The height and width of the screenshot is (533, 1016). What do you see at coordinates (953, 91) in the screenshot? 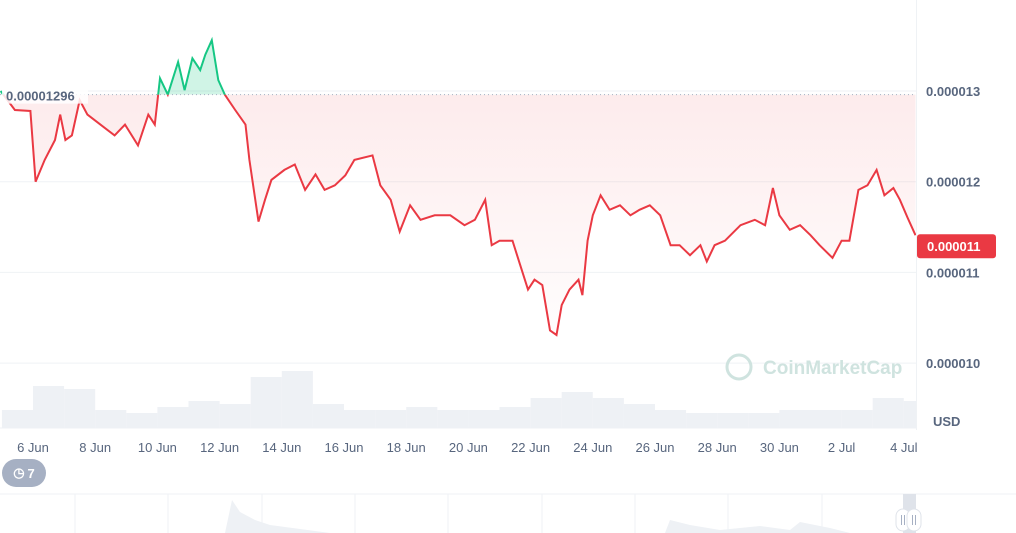
I see `y-tick-label: 0.000013` at bounding box center [953, 91].